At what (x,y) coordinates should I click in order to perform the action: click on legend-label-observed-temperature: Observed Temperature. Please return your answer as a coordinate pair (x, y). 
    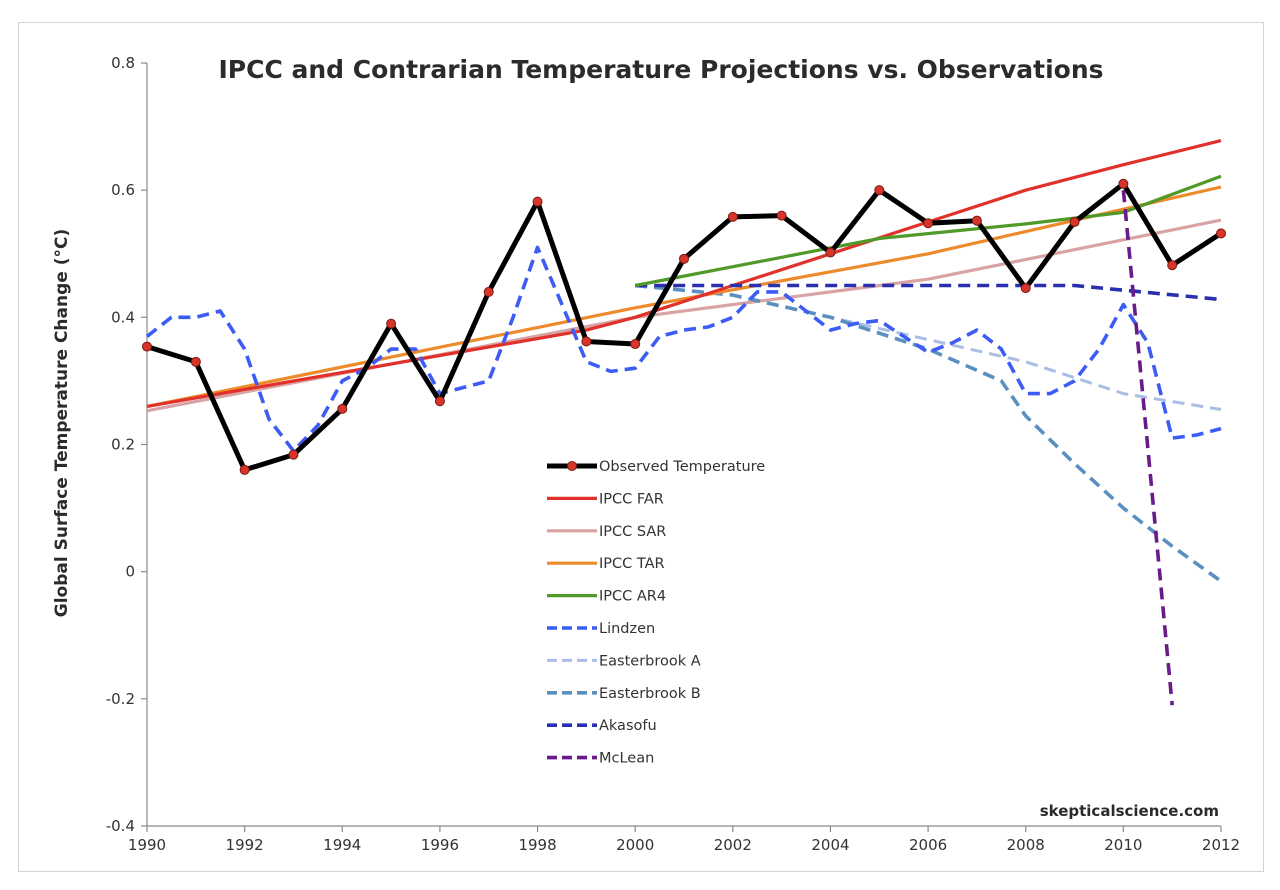
    Looking at the image, I should click on (682, 467).